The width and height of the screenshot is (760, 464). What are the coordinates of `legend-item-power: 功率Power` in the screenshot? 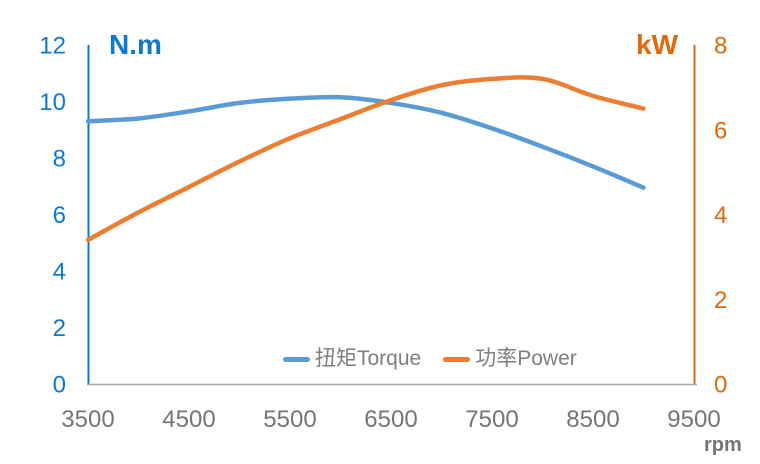 It's located at (510, 359).